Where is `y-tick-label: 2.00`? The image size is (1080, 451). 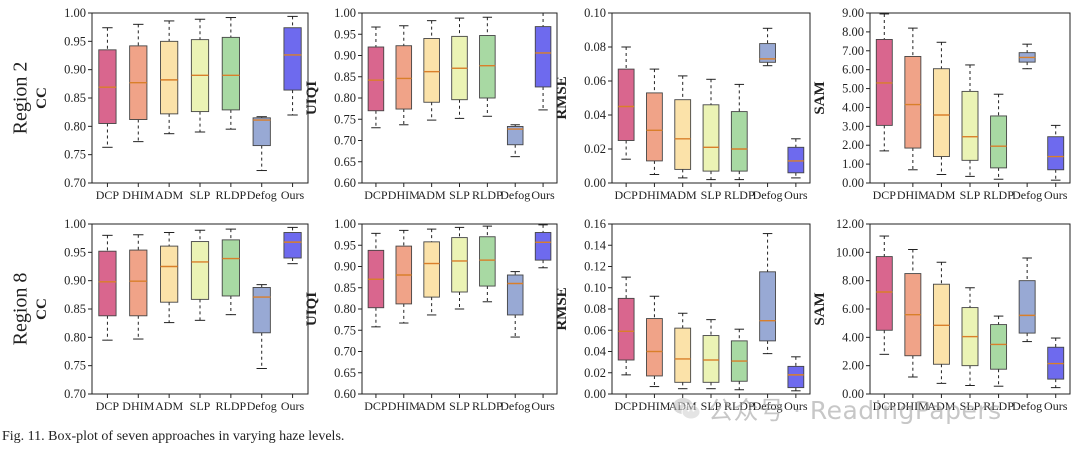 y-tick-label: 2.00 is located at coordinates (853, 145).